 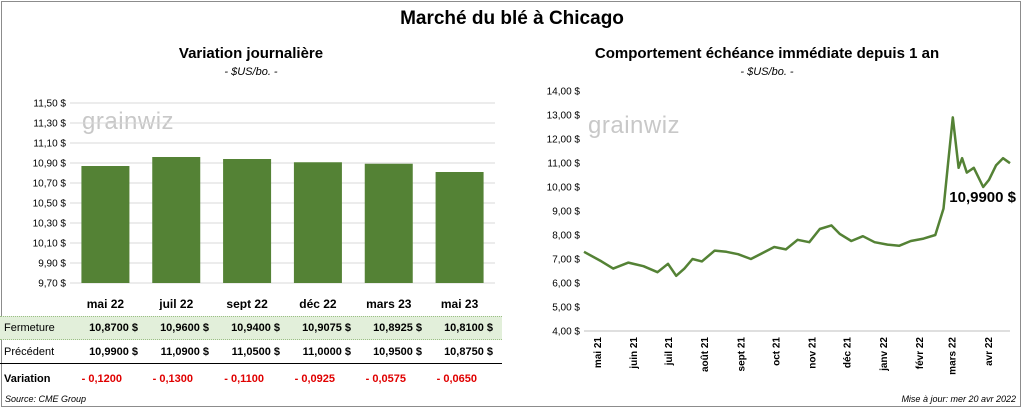 What do you see at coordinates (326, 328) in the screenshot?
I see `close-cell: 10,9075 $` at bounding box center [326, 328].